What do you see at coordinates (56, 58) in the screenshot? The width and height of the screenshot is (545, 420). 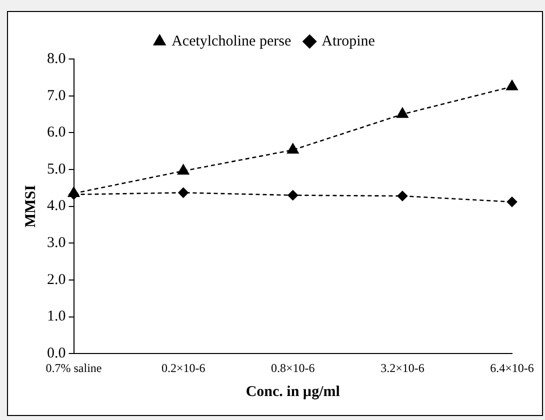 I see `y-tick-label: 8.0` at bounding box center [56, 58].